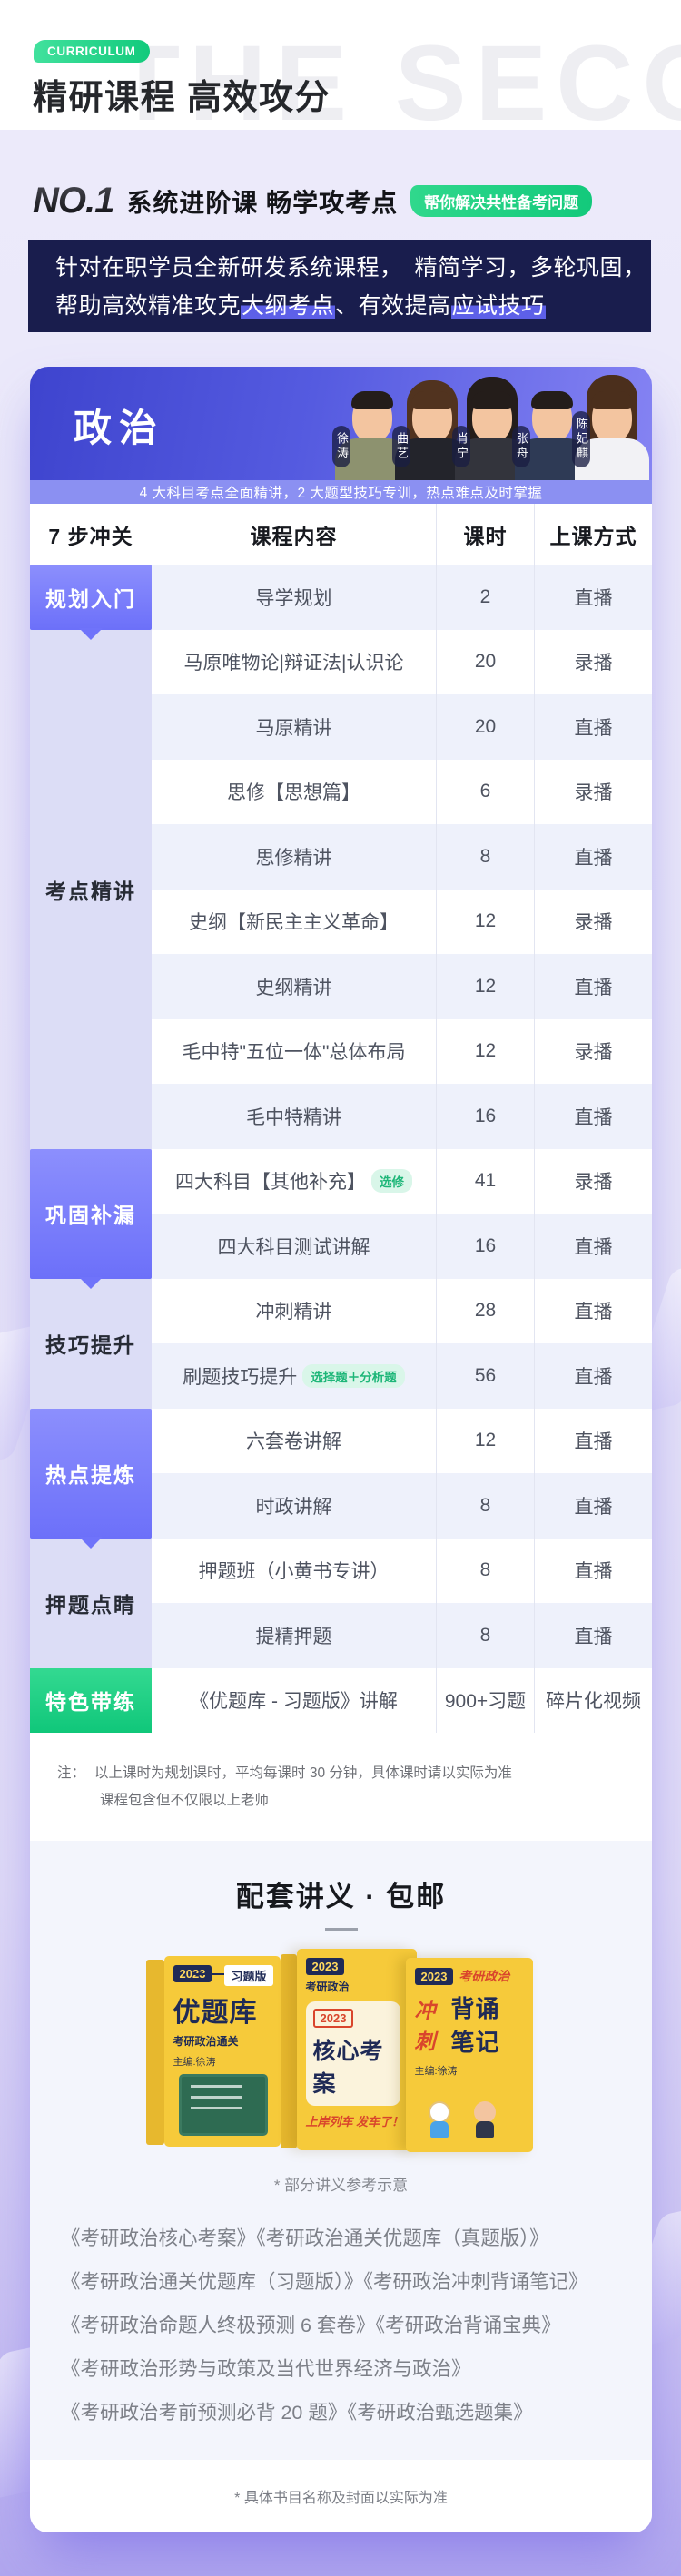 The width and height of the screenshot is (681, 2576). Describe the element at coordinates (401, 446) in the screenshot. I see `teacher-name-pill: 曲艺` at that location.